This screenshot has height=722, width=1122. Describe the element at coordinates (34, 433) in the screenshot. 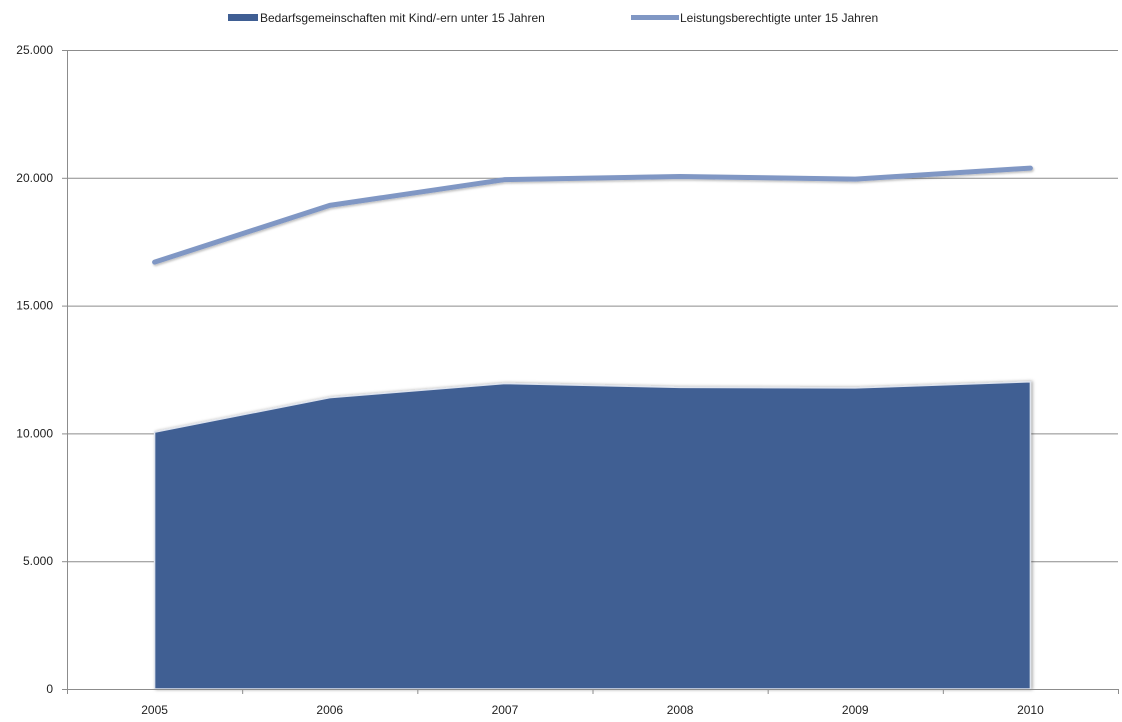

I see `y-tick-label-2: 10.000` at that location.